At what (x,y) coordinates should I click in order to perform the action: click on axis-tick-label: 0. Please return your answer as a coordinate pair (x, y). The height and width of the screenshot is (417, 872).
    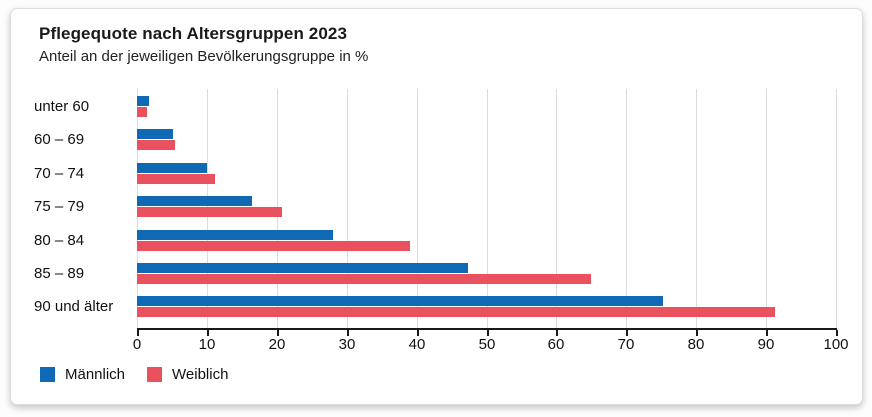
    Looking at the image, I should click on (137, 344).